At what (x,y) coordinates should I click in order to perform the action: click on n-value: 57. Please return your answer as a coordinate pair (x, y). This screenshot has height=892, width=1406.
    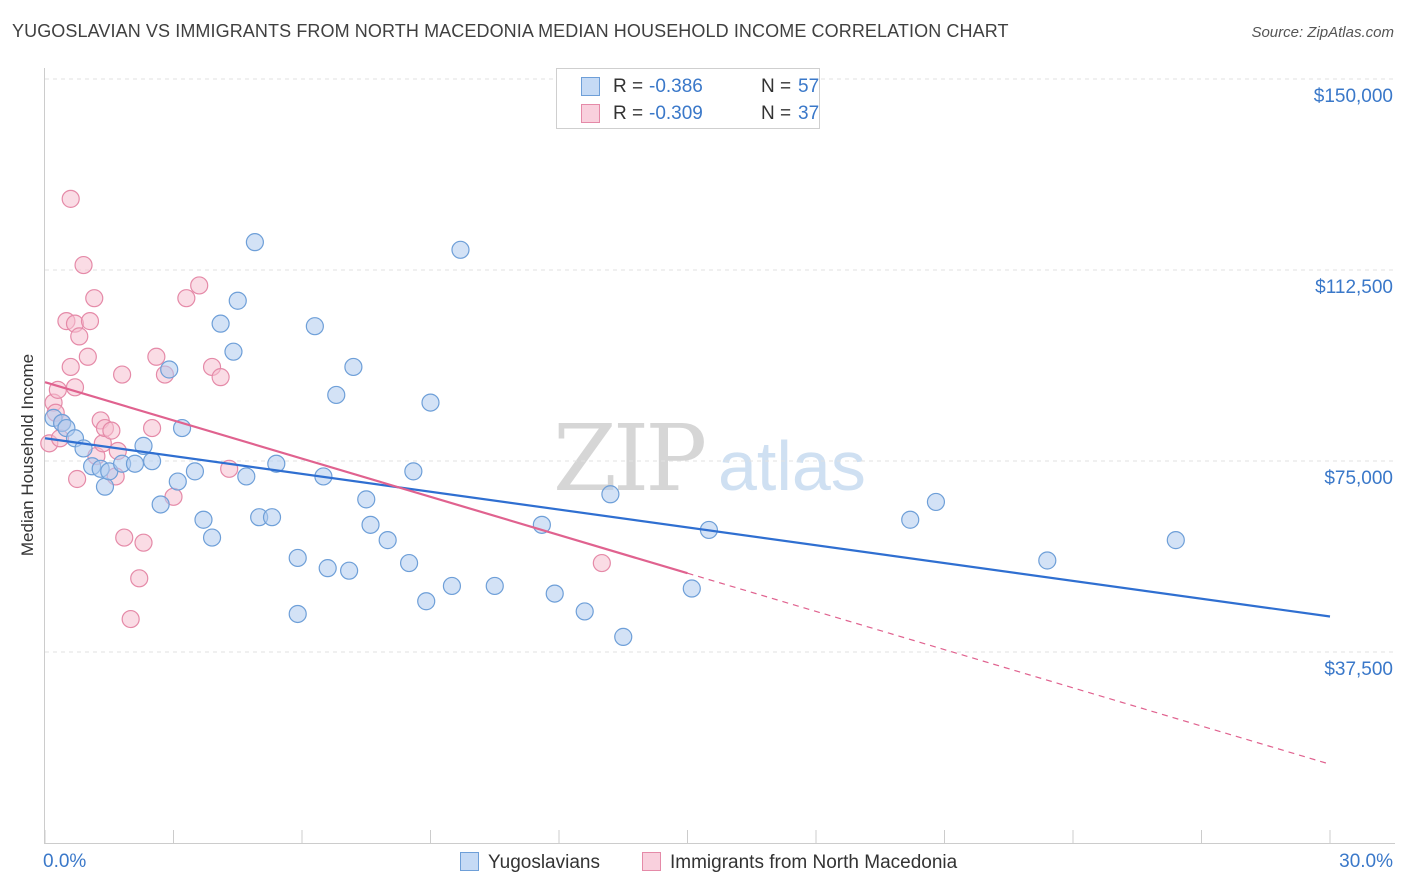
    Looking at the image, I should click on (809, 86).